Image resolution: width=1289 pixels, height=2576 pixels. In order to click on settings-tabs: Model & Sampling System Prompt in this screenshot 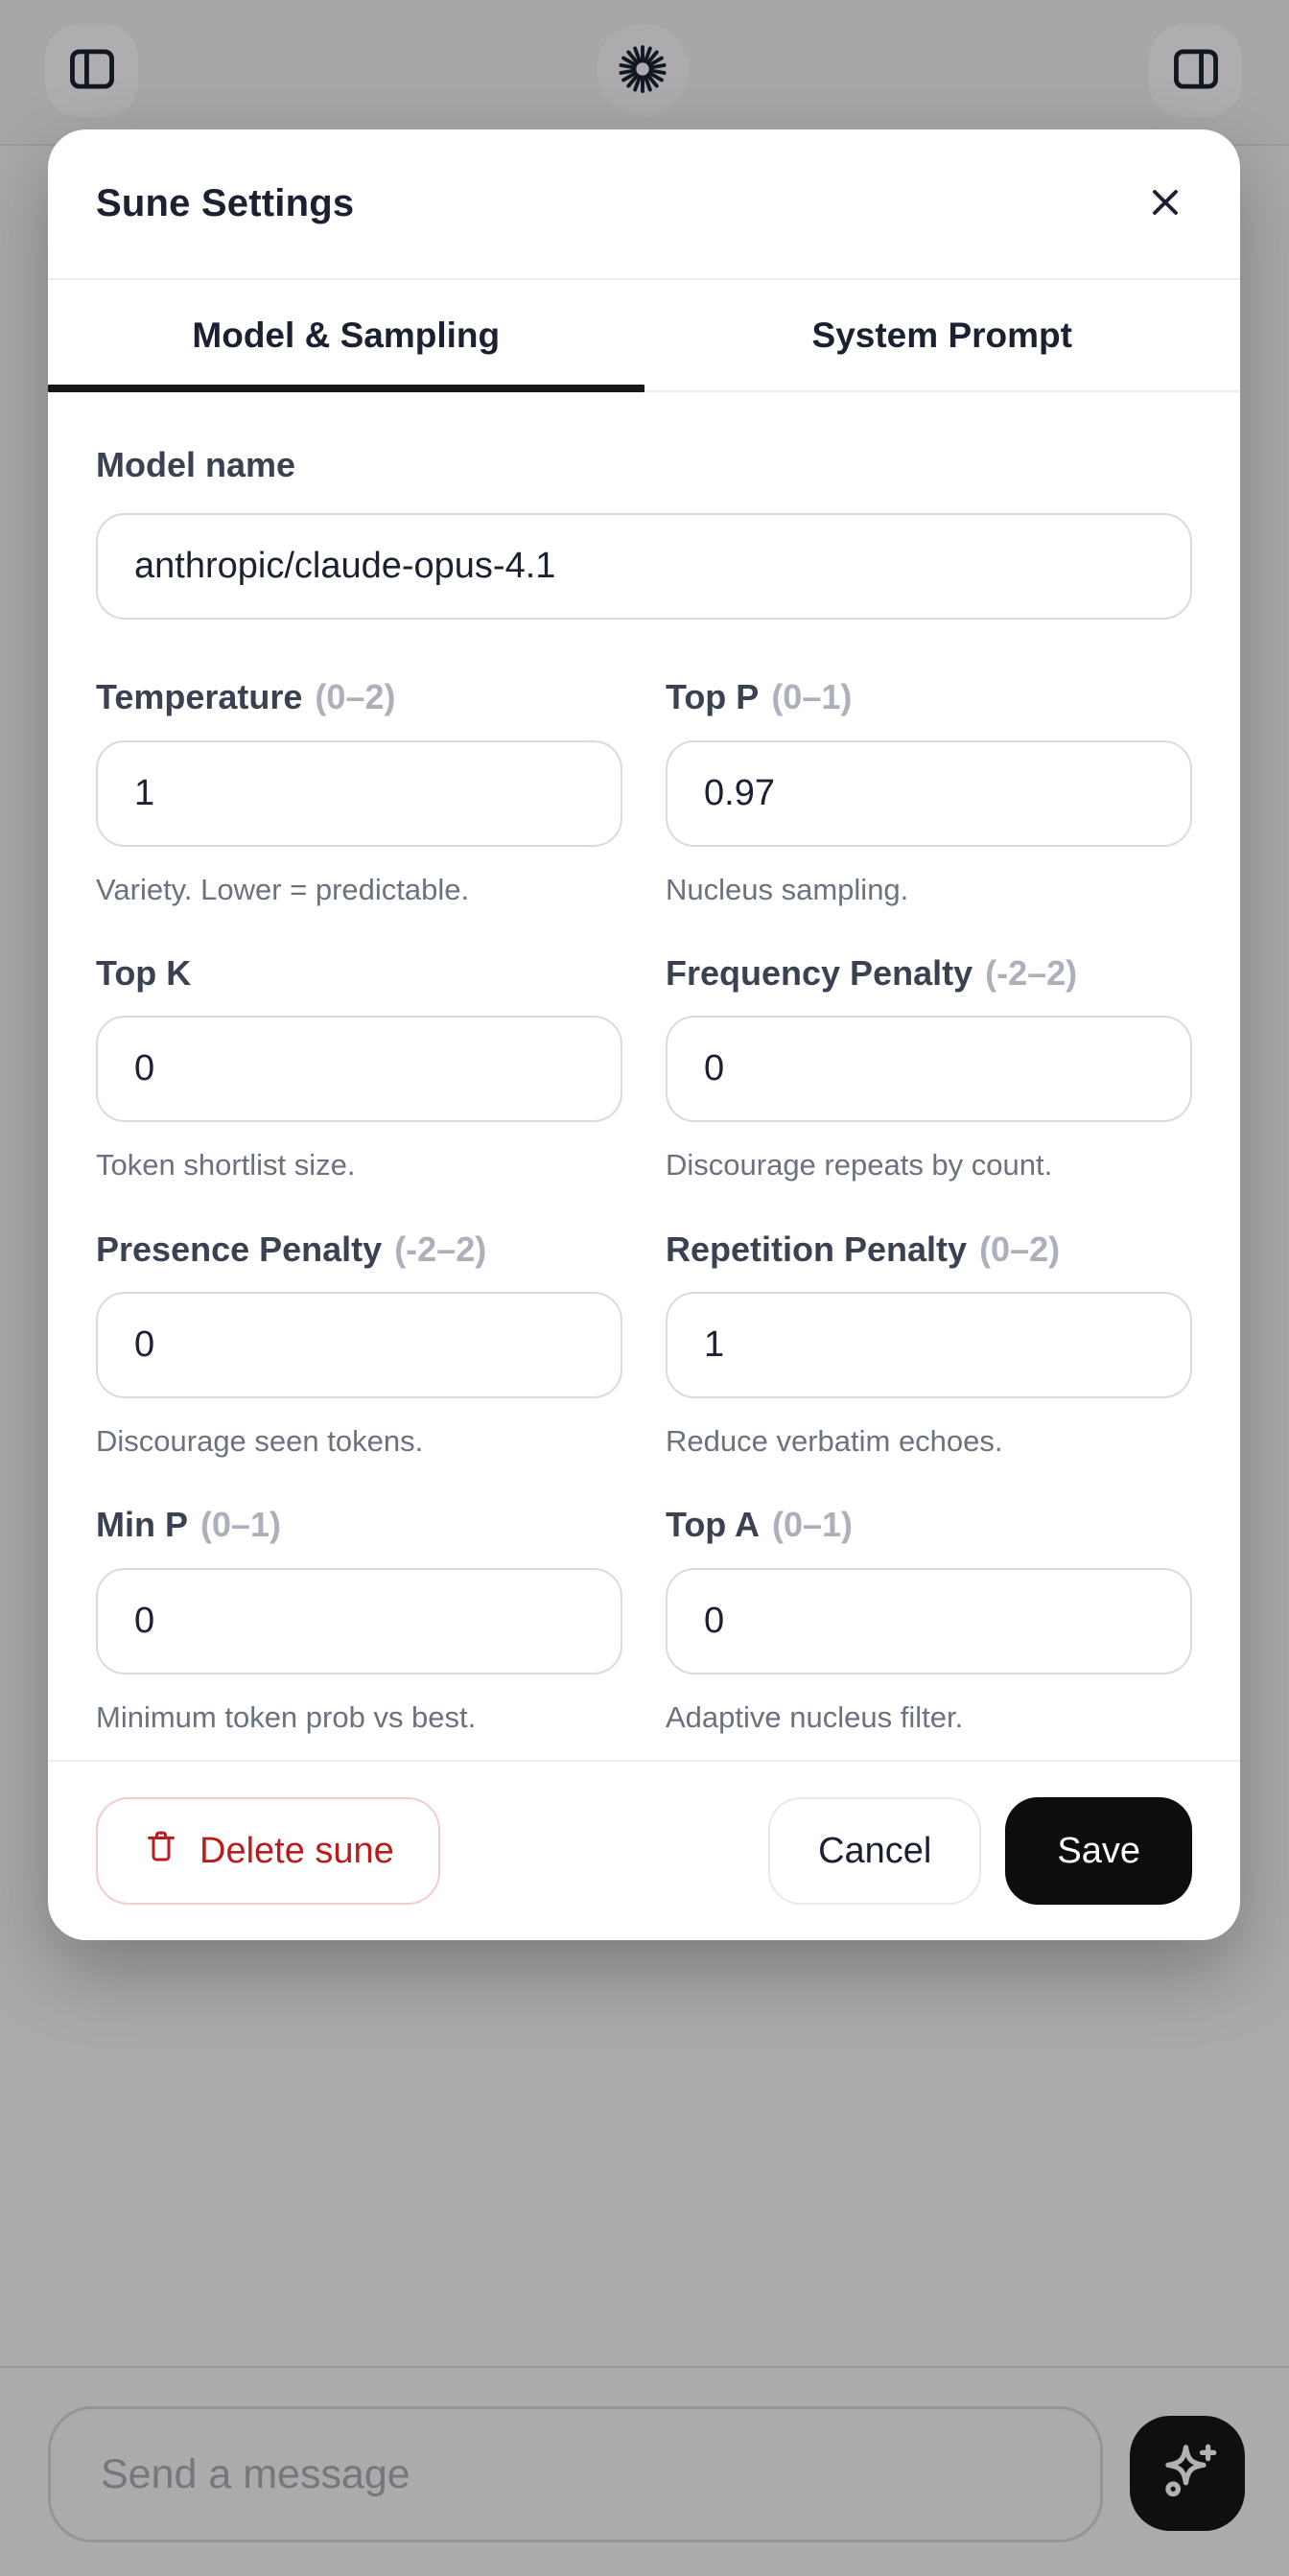, I will do `click(644, 336)`.